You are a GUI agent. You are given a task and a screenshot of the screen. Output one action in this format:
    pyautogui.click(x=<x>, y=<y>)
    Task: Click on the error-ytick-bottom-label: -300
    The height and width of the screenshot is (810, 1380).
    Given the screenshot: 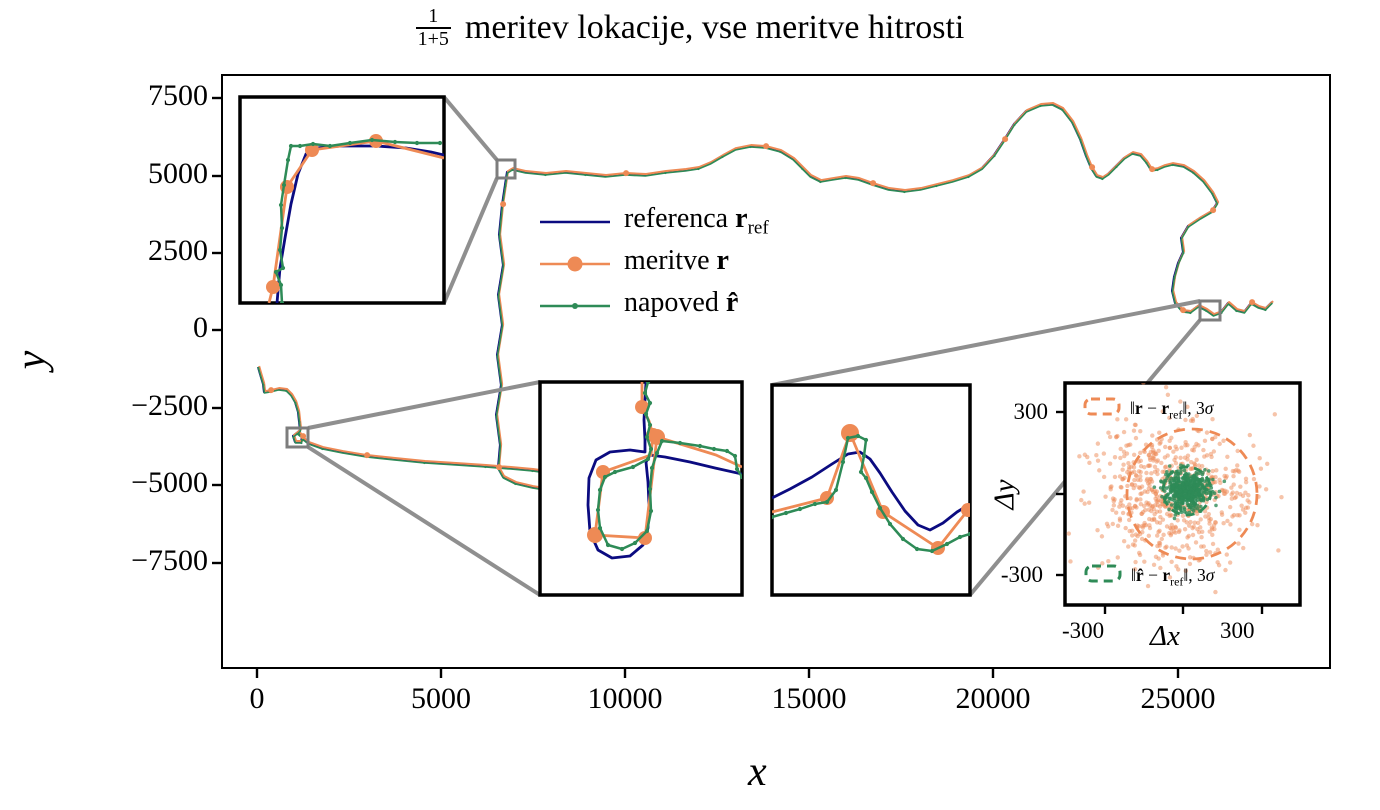 What is the action you would take?
    pyautogui.click(x=1021, y=574)
    